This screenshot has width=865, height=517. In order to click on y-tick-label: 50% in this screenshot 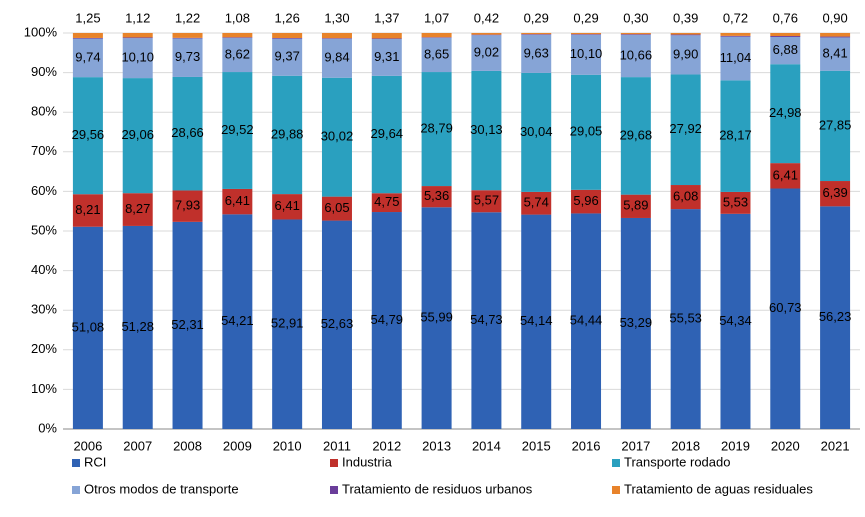, I will do `click(44, 229)`.